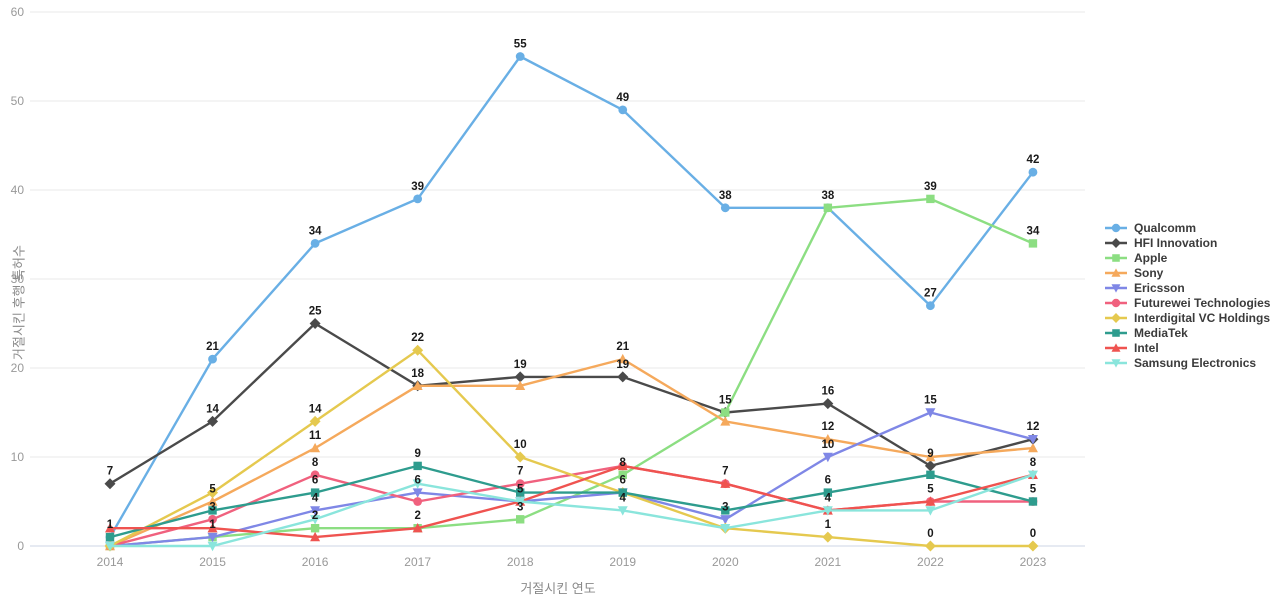 This screenshot has width=1280, height=600. What do you see at coordinates (1187, 363) in the screenshot?
I see `legend-item-samsung-electronics: Samsung Electronics` at bounding box center [1187, 363].